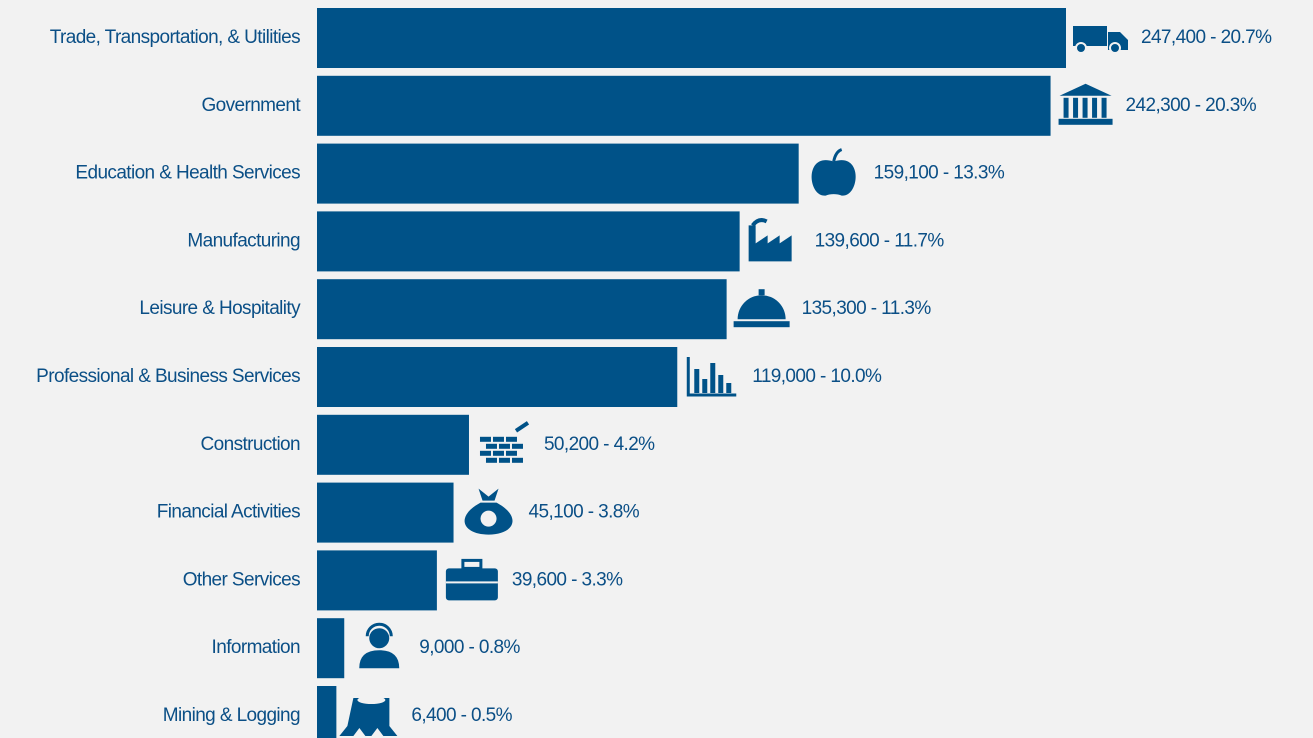 The width and height of the screenshot is (1313, 738). What do you see at coordinates (880, 240) in the screenshot?
I see `value-label: 139,600 - 11.7%` at bounding box center [880, 240].